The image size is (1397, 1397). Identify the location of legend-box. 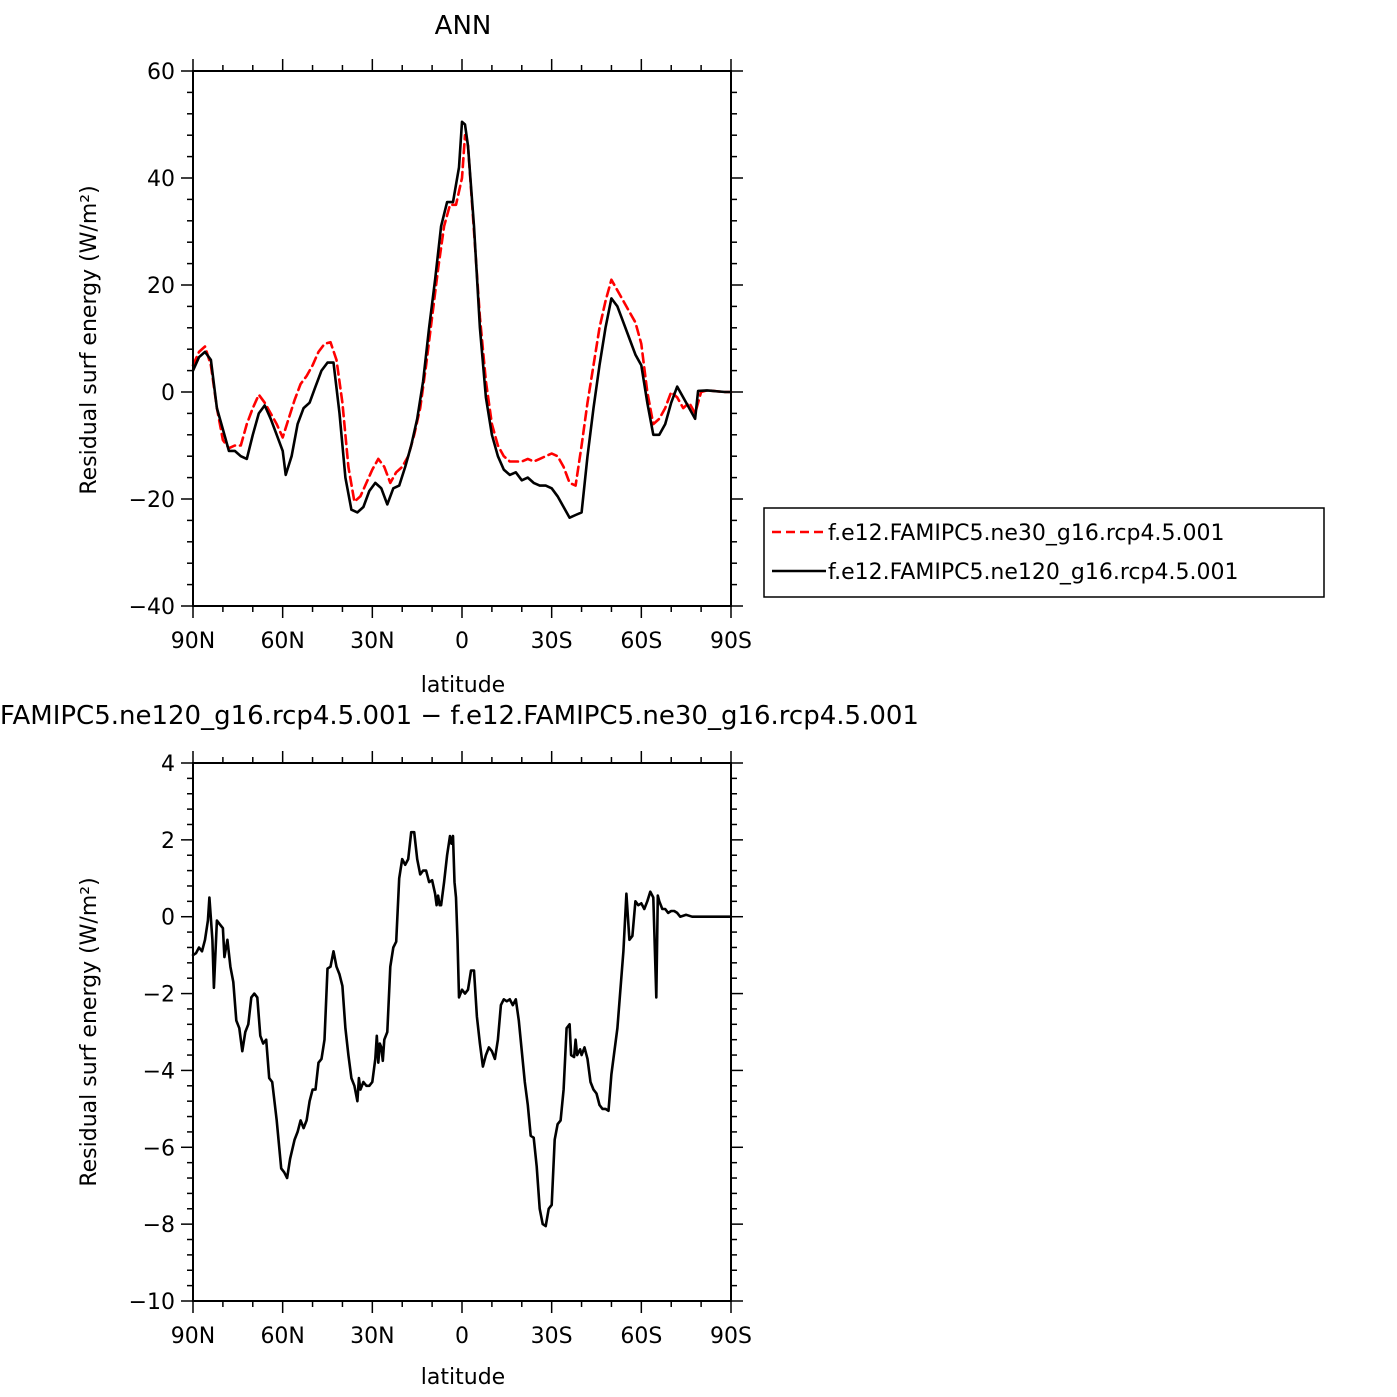
(1044, 552).